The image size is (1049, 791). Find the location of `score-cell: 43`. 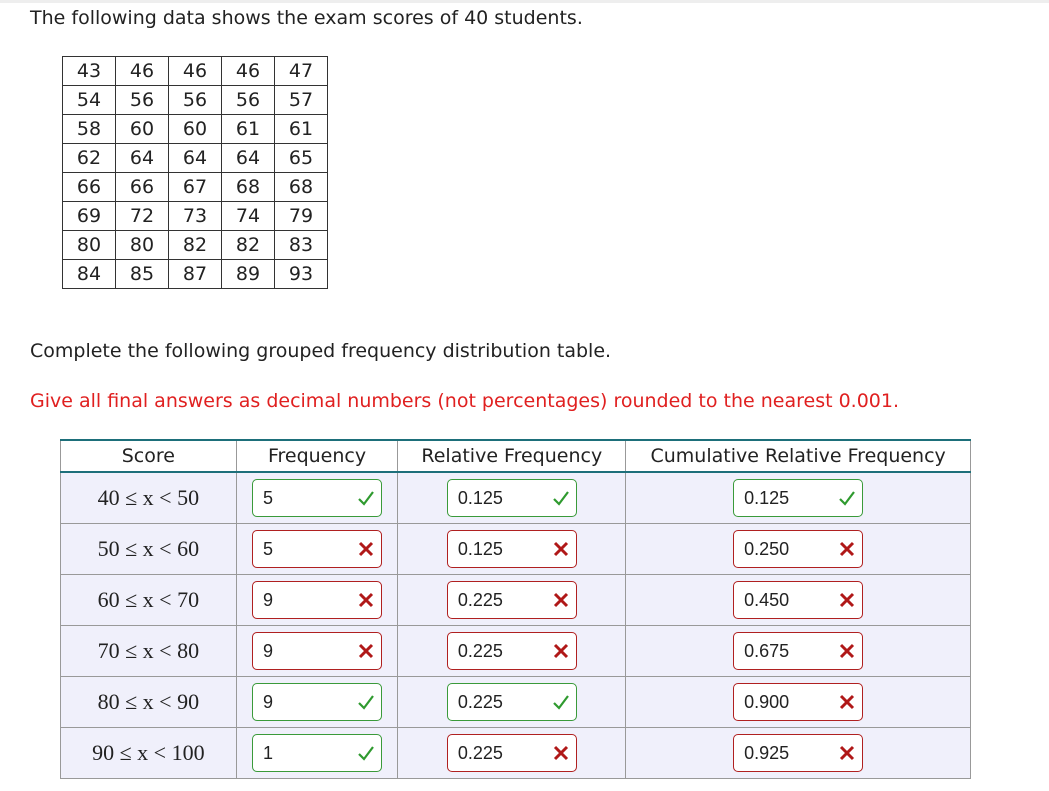

score-cell: 43 is located at coordinates (89, 71).